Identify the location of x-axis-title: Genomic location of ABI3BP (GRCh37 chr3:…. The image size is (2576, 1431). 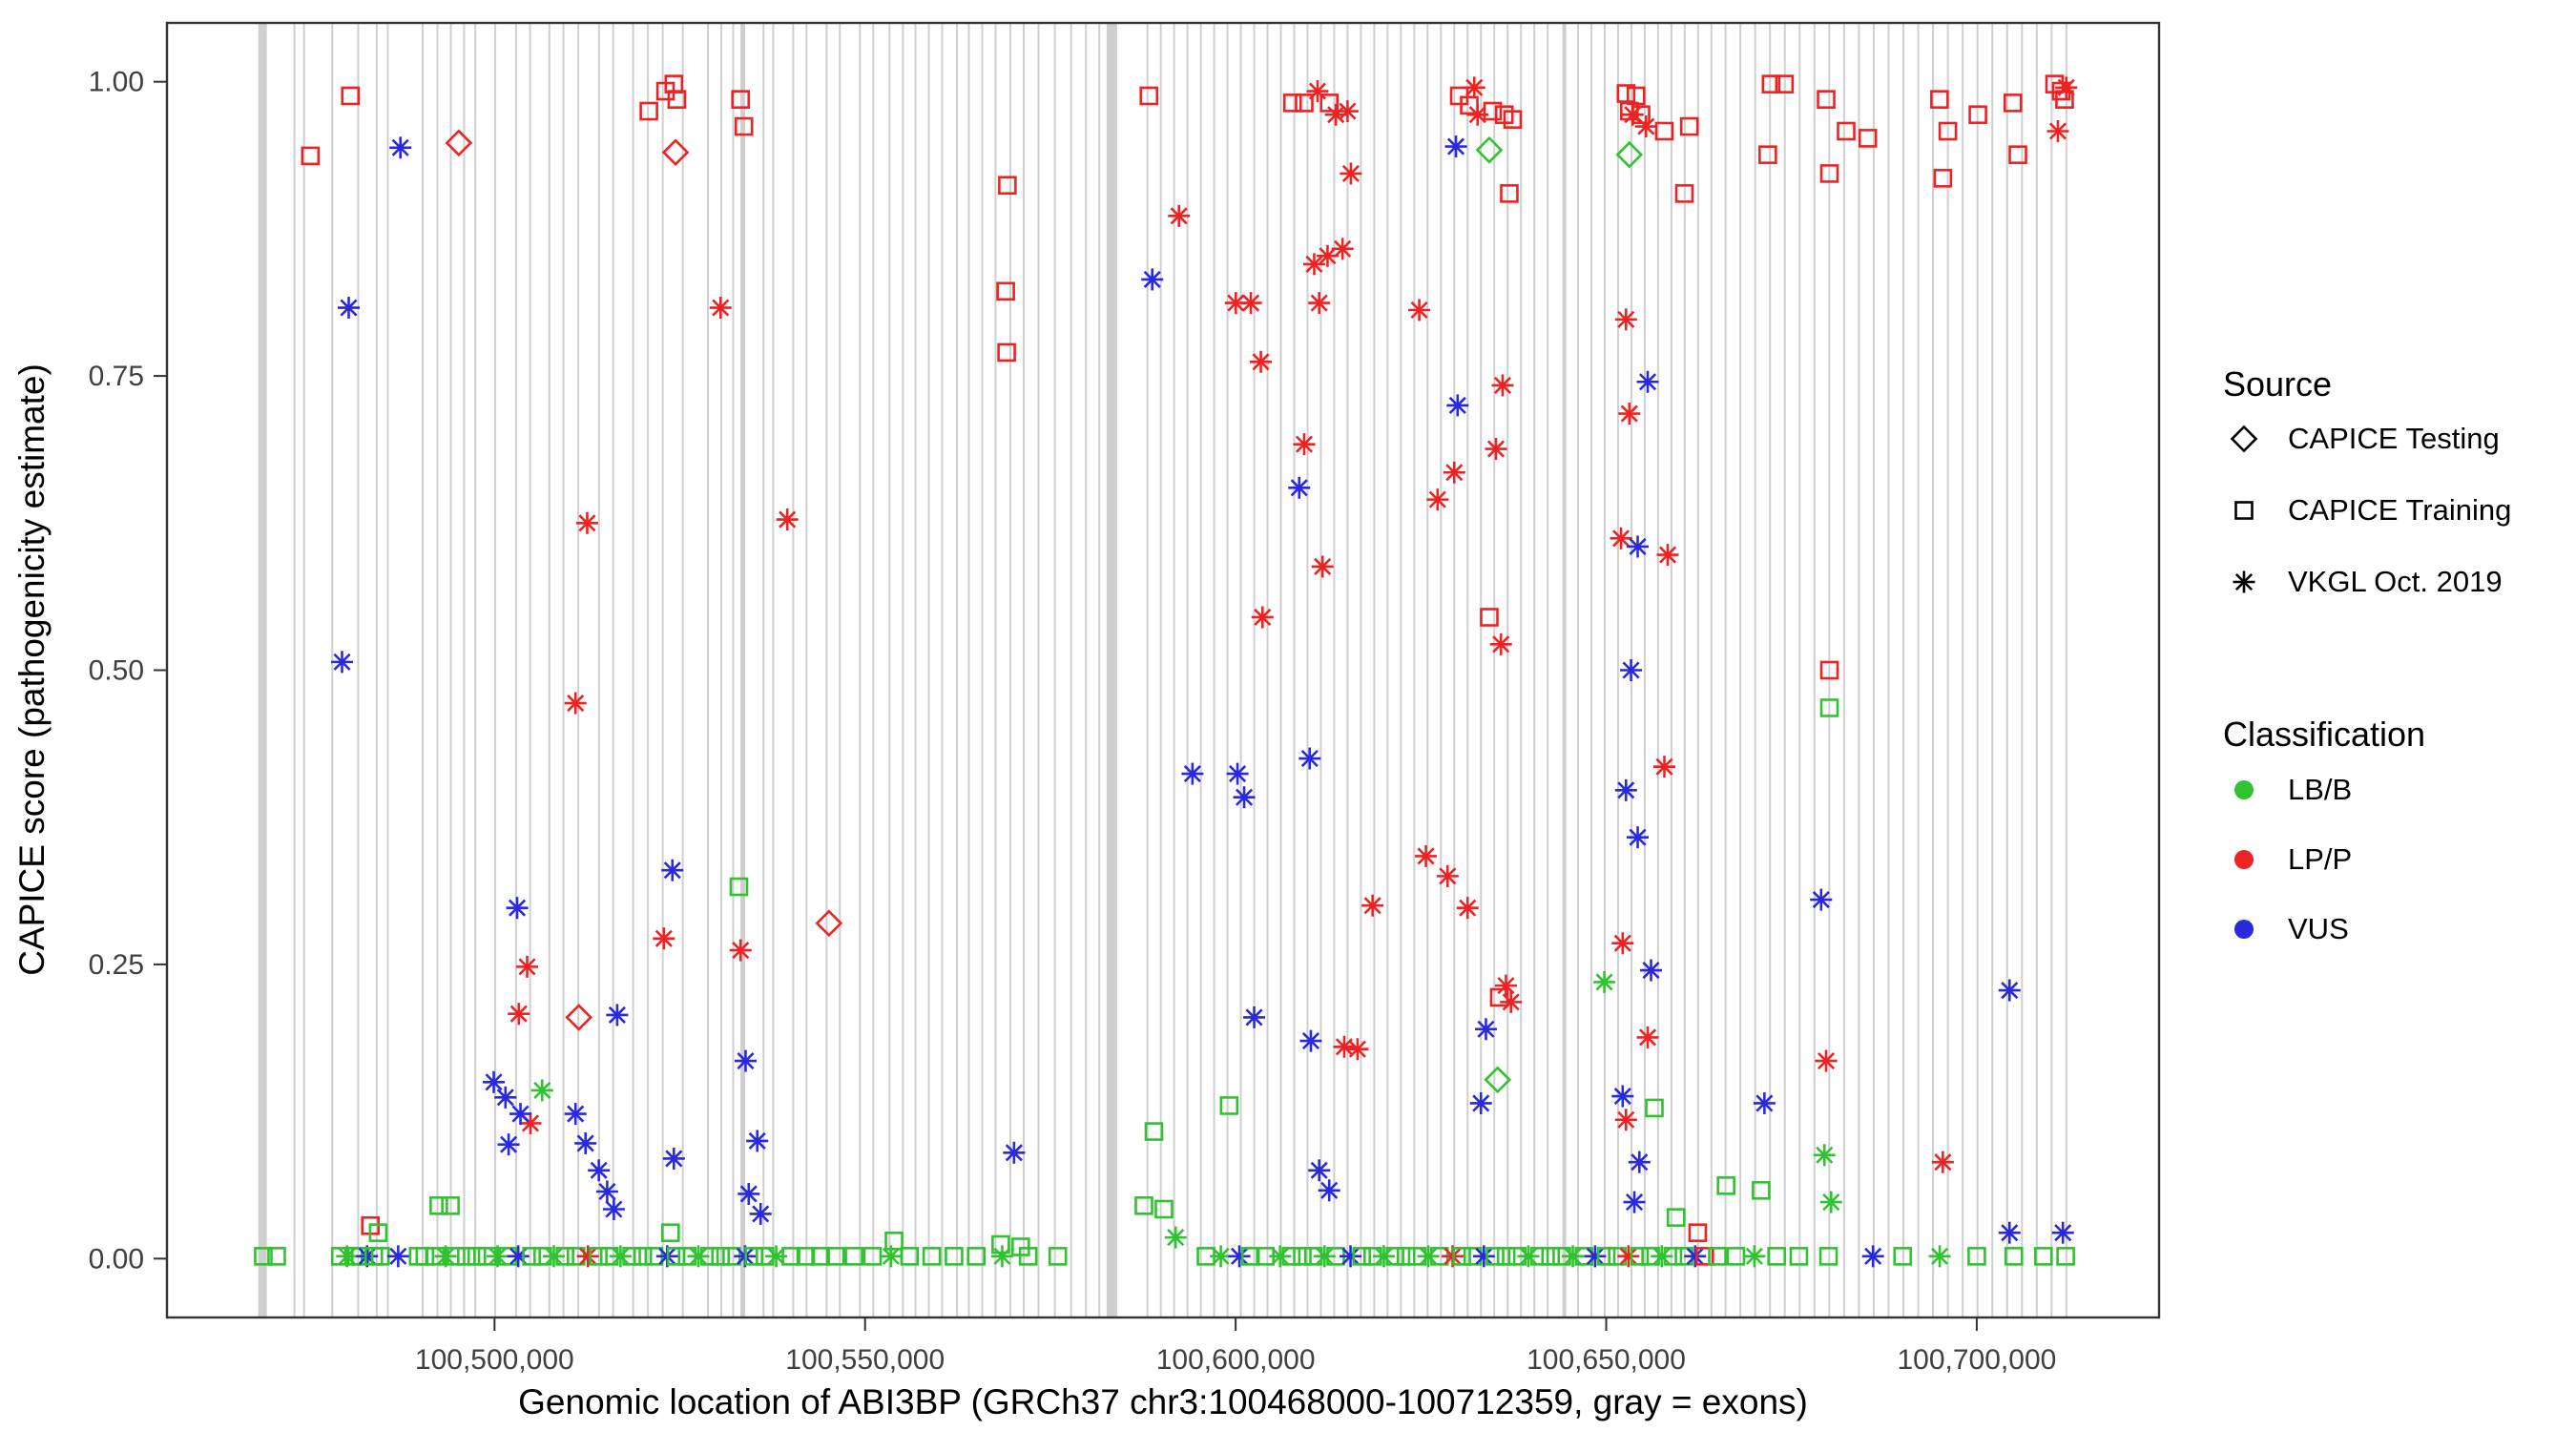
(1163, 1401).